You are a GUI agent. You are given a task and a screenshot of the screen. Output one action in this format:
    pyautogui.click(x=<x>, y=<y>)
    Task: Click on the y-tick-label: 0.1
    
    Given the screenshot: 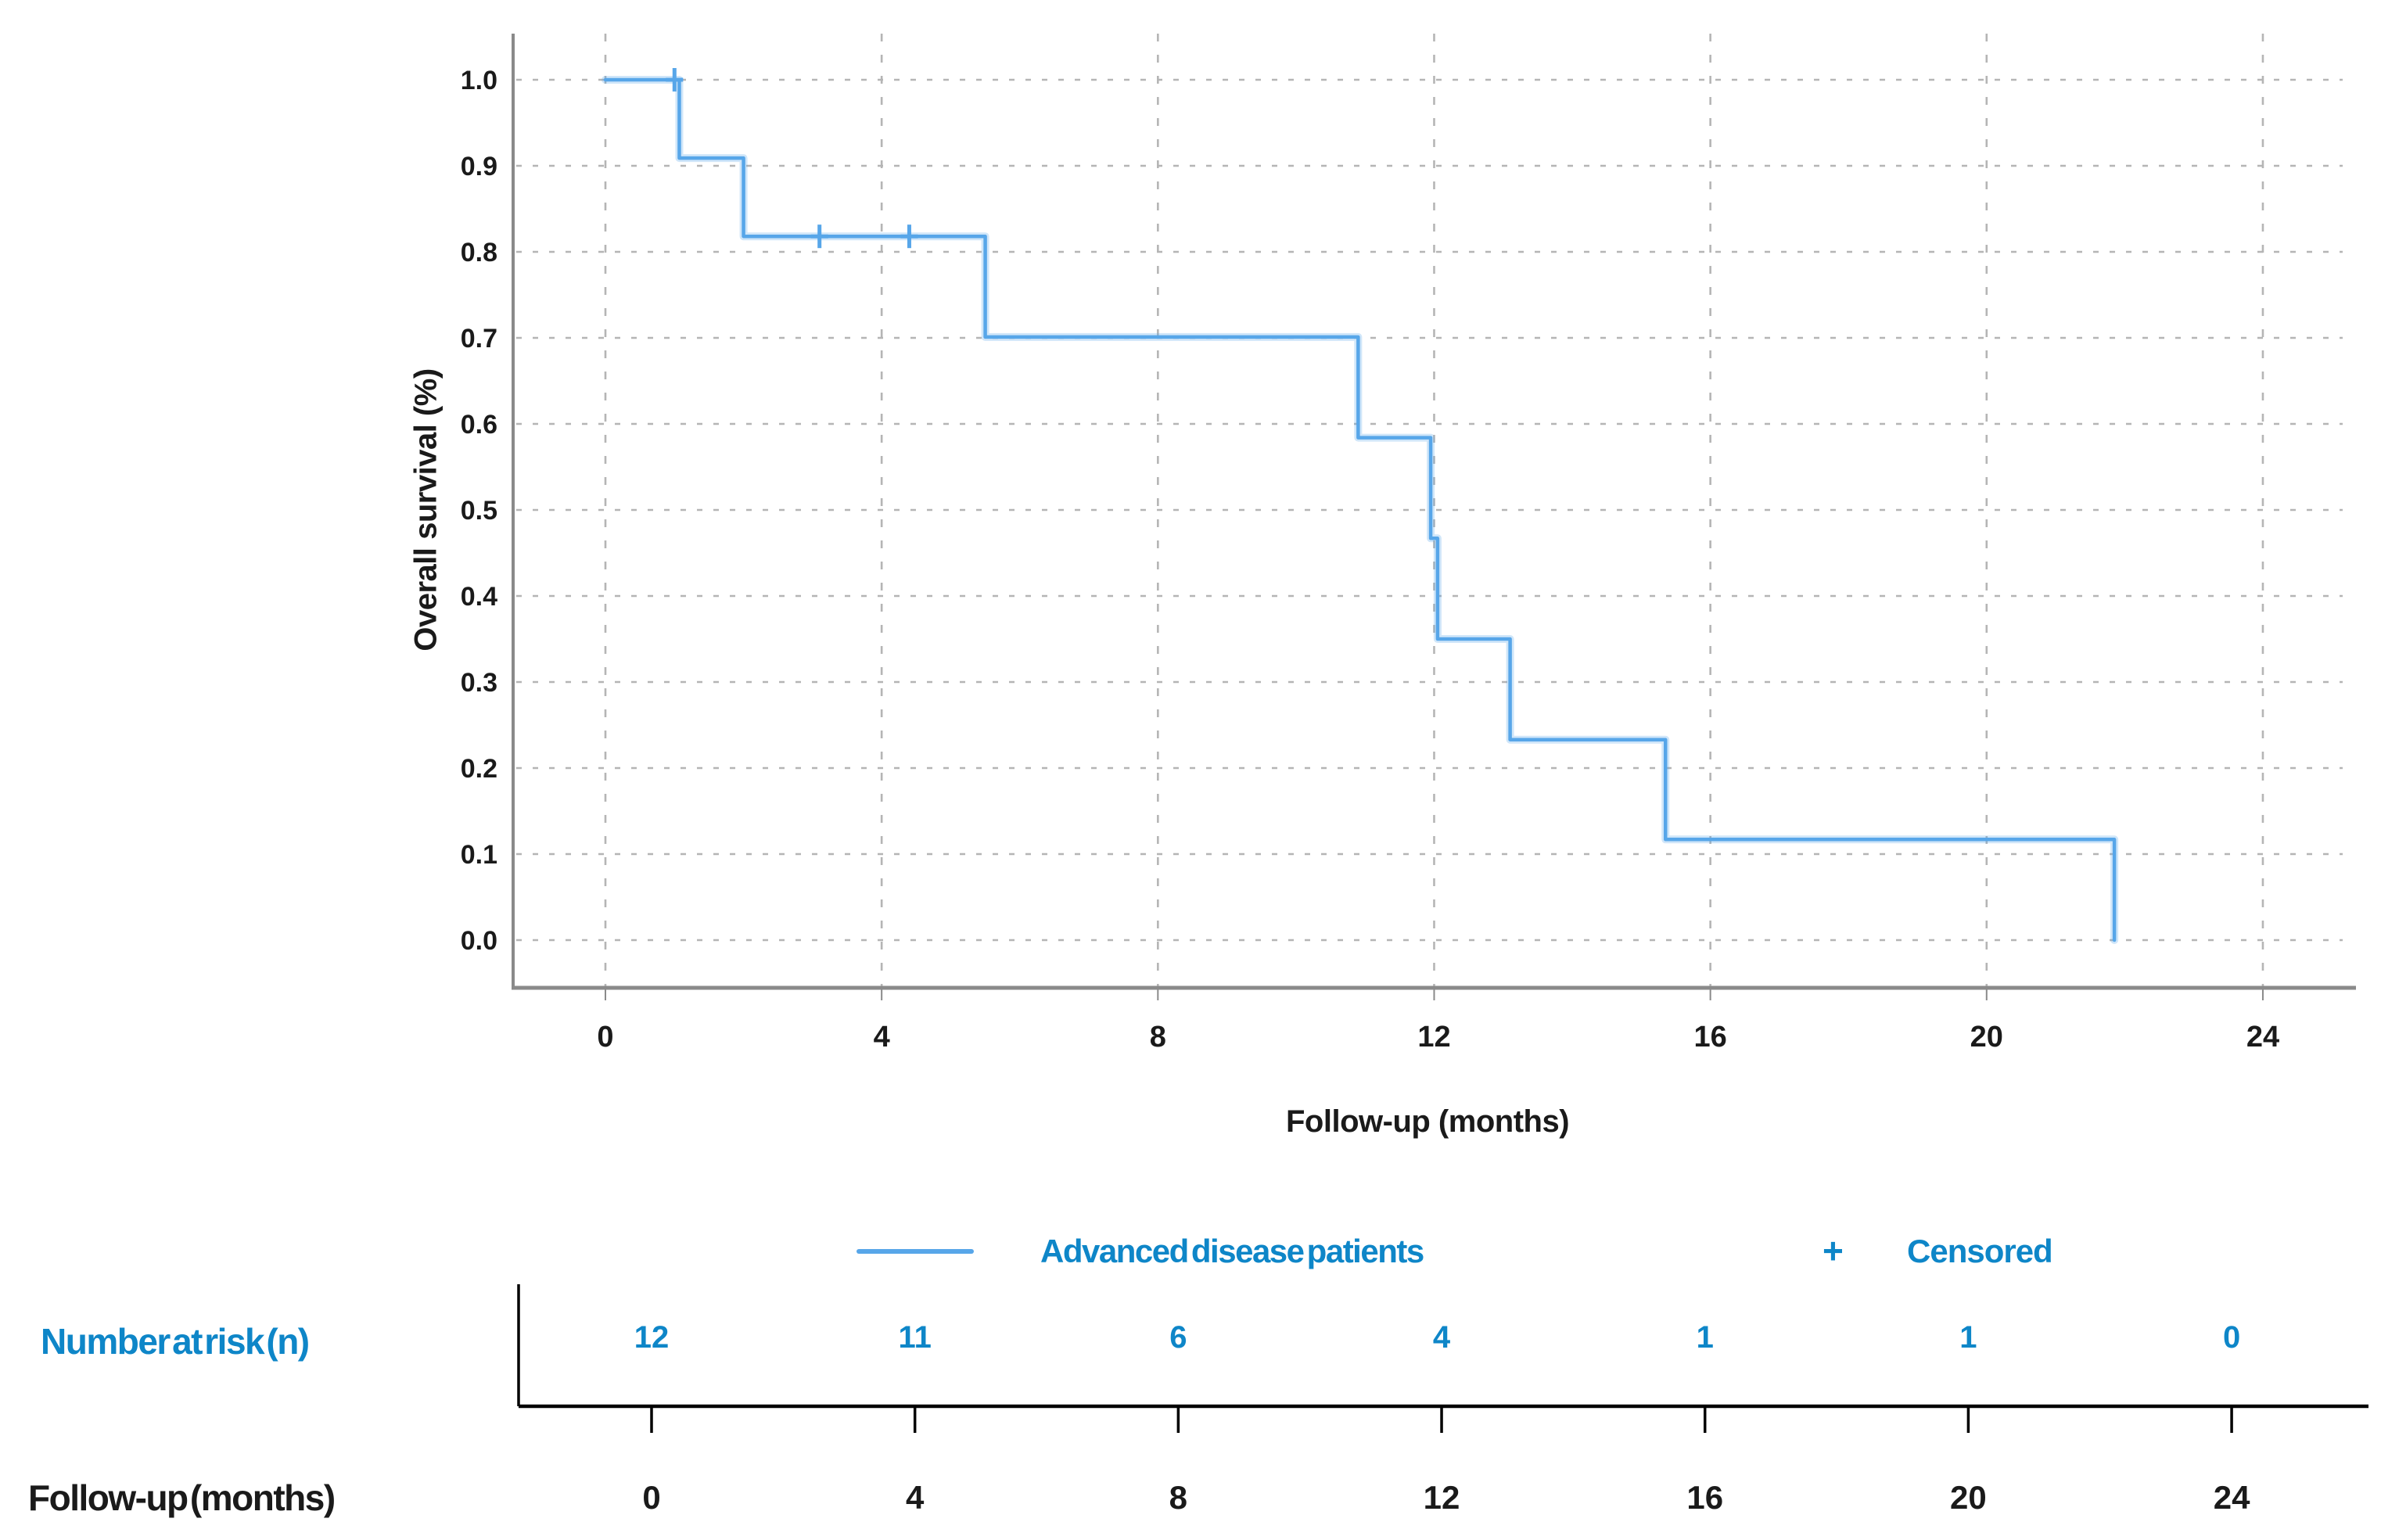 What is the action you would take?
    pyautogui.click(x=479, y=855)
    